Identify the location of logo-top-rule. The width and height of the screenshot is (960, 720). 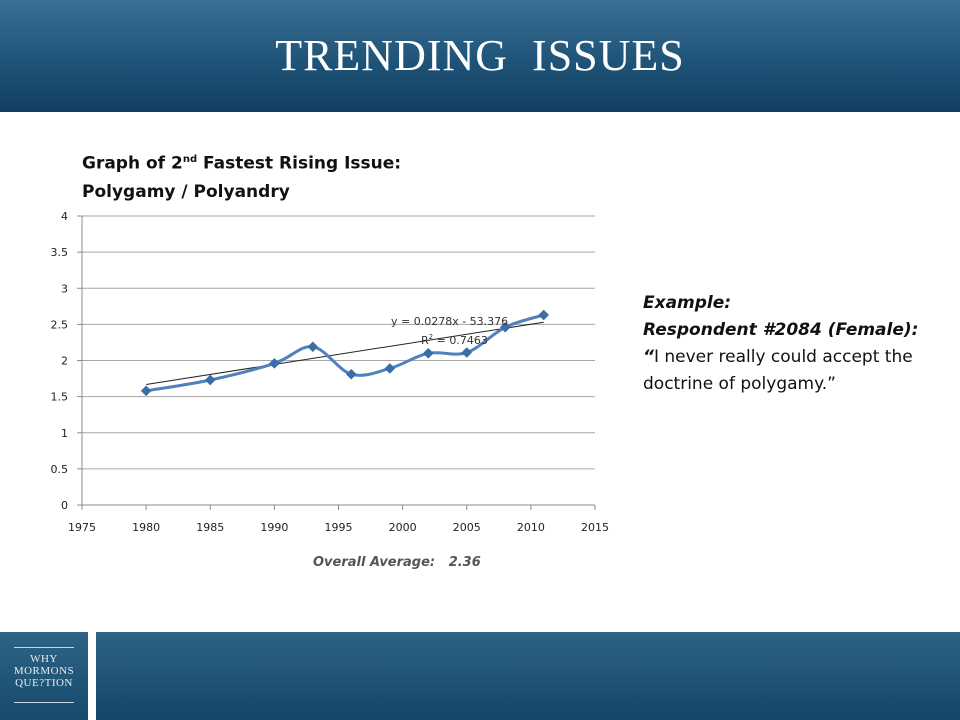
(44, 647).